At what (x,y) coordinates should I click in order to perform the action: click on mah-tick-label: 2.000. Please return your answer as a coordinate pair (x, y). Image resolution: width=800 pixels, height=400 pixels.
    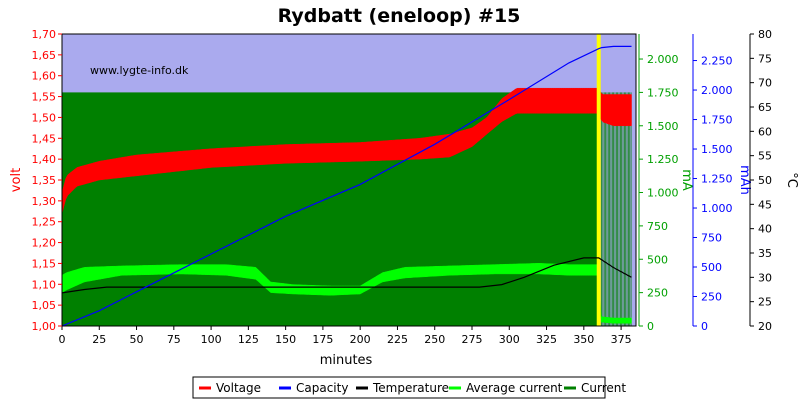
    Looking at the image, I should click on (717, 90).